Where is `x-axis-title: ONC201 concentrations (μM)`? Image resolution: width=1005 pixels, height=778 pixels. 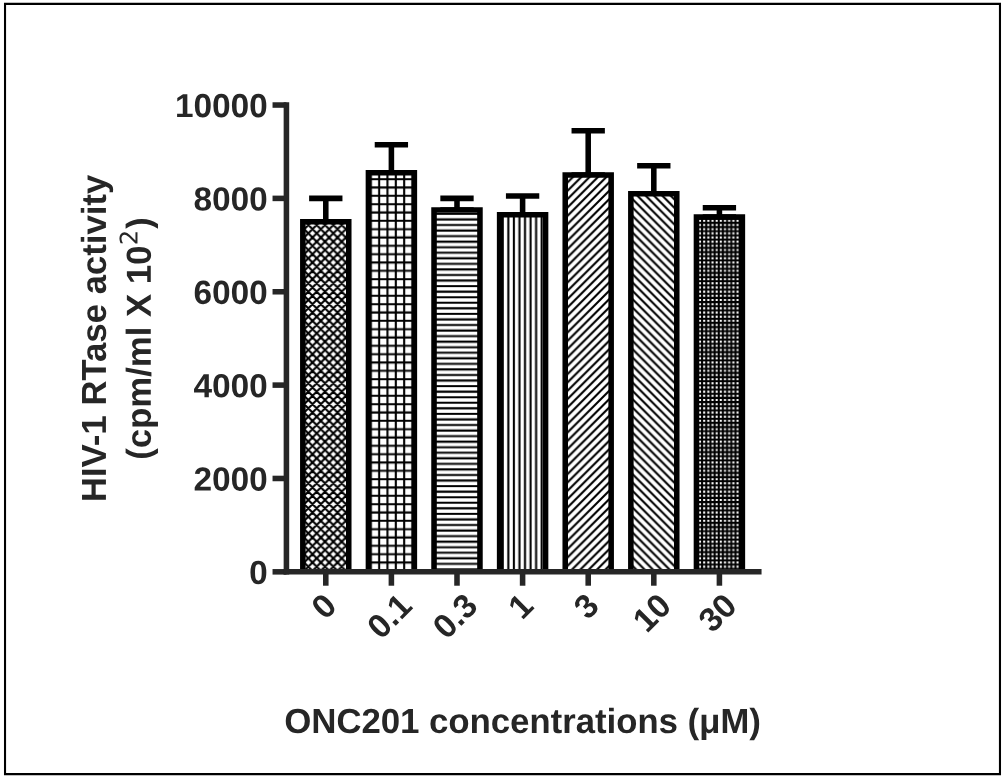 x-axis-title: ONC201 concentrations (μM) is located at coordinates (522, 724).